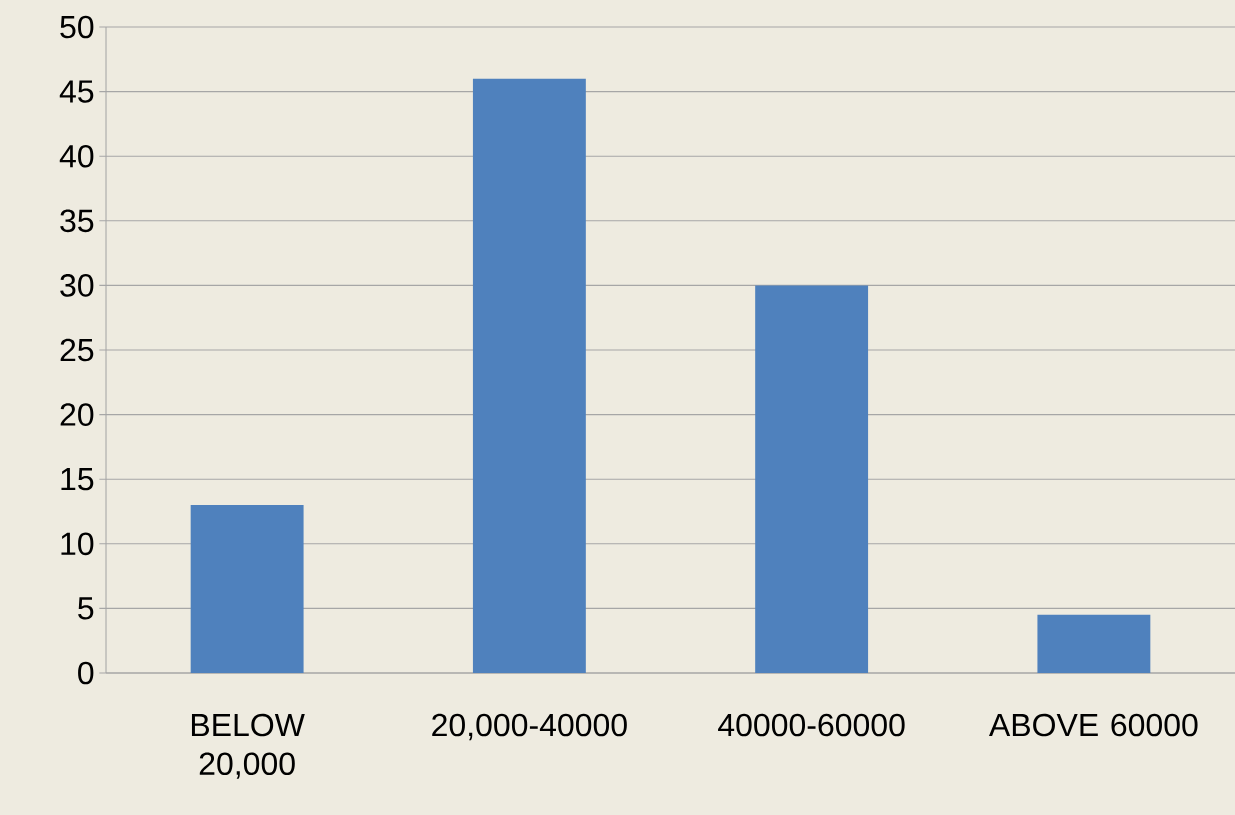 Image resolution: width=1235 pixels, height=815 pixels. What do you see at coordinates (811, 725) in the screenshot?
I see `x-tick-label: 40000-60000` at bounding box center [811, 725].